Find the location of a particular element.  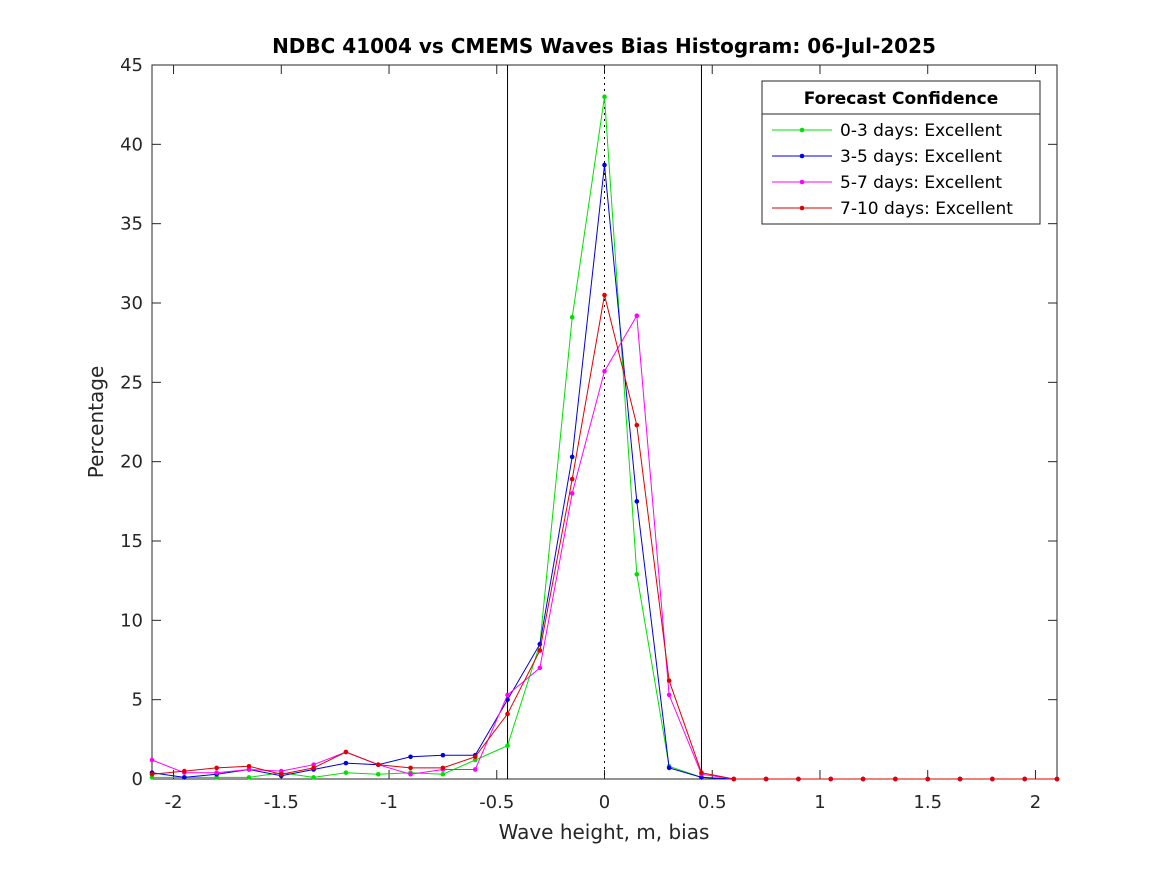

x-tick-label: 0 is located at coordinates (604, 802).